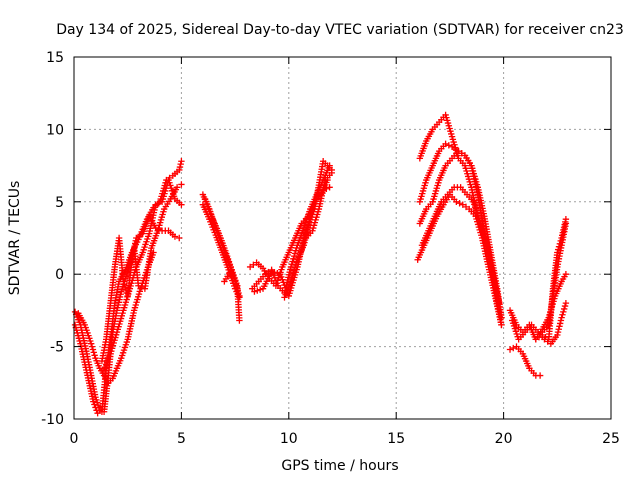  Describe the element at coordinates (504, 439) in the screenshot. I see `x-tick-label: 20` at that location.